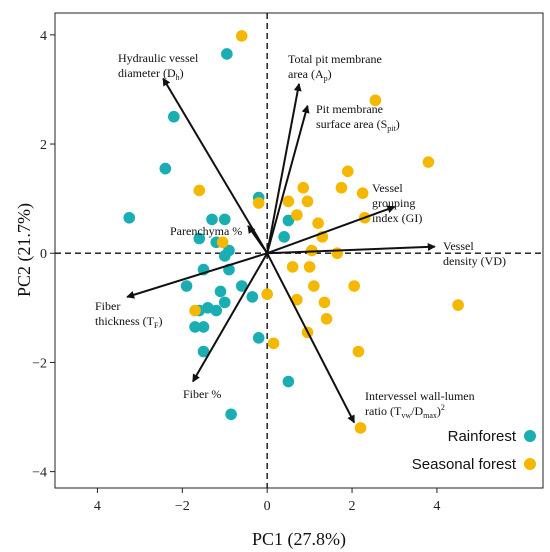 The image size is (550, 552). I want to click on legend: Rainforest Seasonal forest, so click(474, 450).